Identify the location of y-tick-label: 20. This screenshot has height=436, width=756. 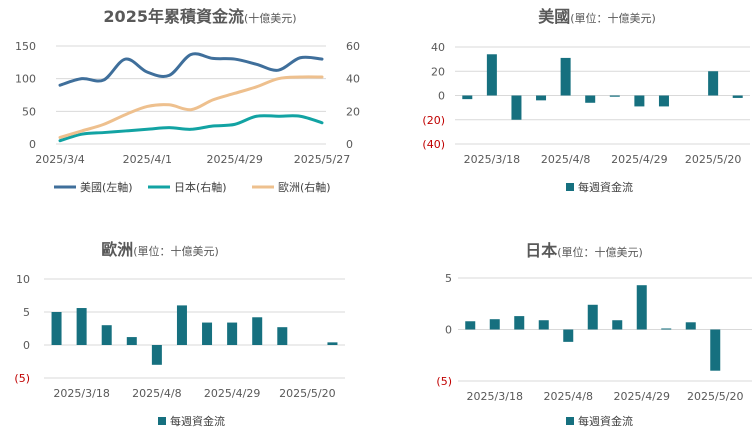
(438, 71).